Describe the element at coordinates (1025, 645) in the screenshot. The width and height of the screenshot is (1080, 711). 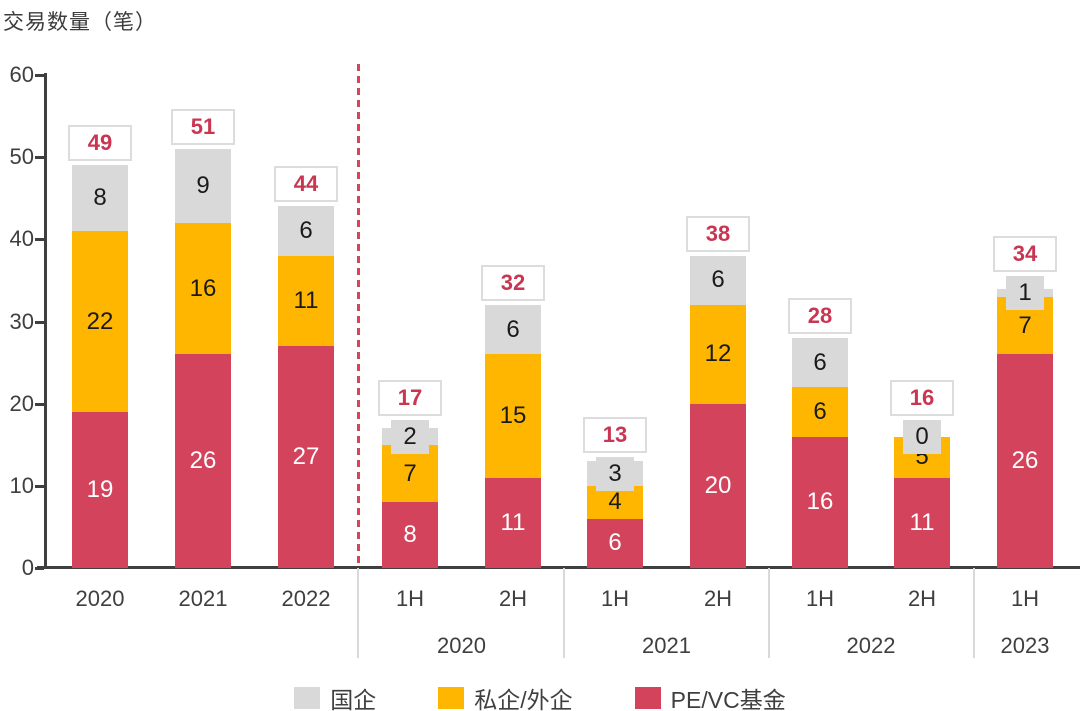
I see `group-label: 2023` at that location.